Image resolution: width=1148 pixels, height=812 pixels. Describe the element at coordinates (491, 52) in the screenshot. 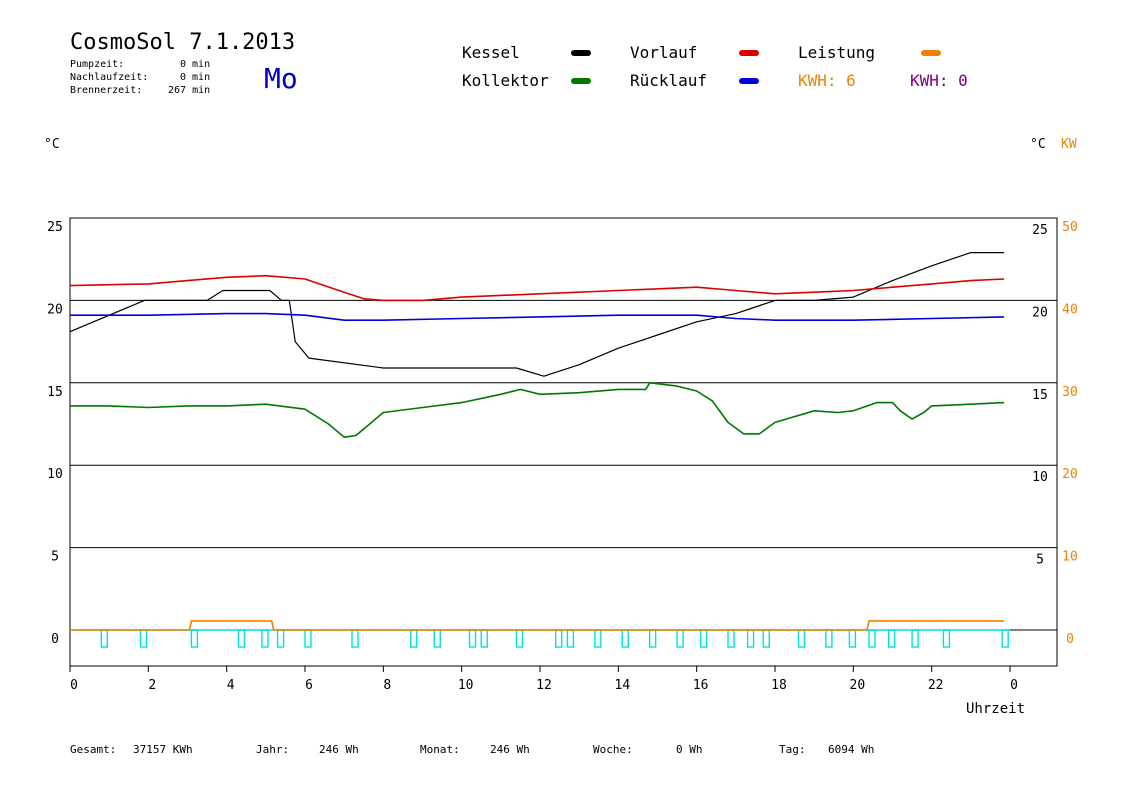

I see `legend-kessel-label: Kessel` at that location.